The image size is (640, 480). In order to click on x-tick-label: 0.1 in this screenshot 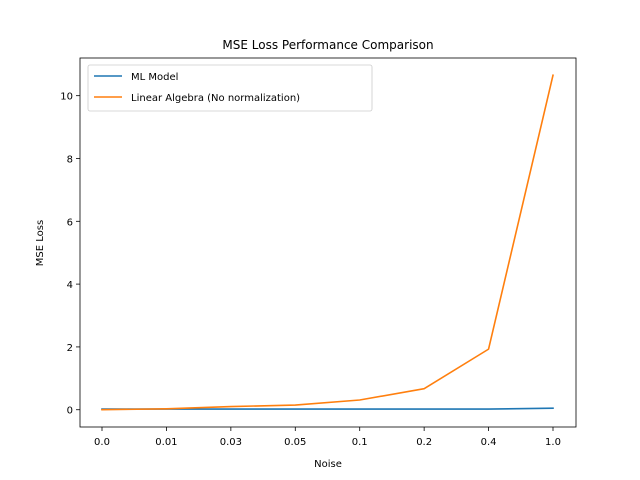, I will do `click(360, 442)`.